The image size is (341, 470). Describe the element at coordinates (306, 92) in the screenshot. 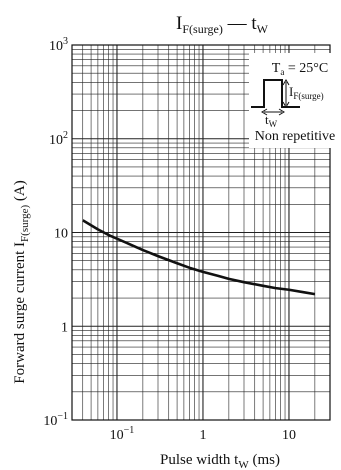

I see `legend-pulse-label: IF(surge)` at that location.